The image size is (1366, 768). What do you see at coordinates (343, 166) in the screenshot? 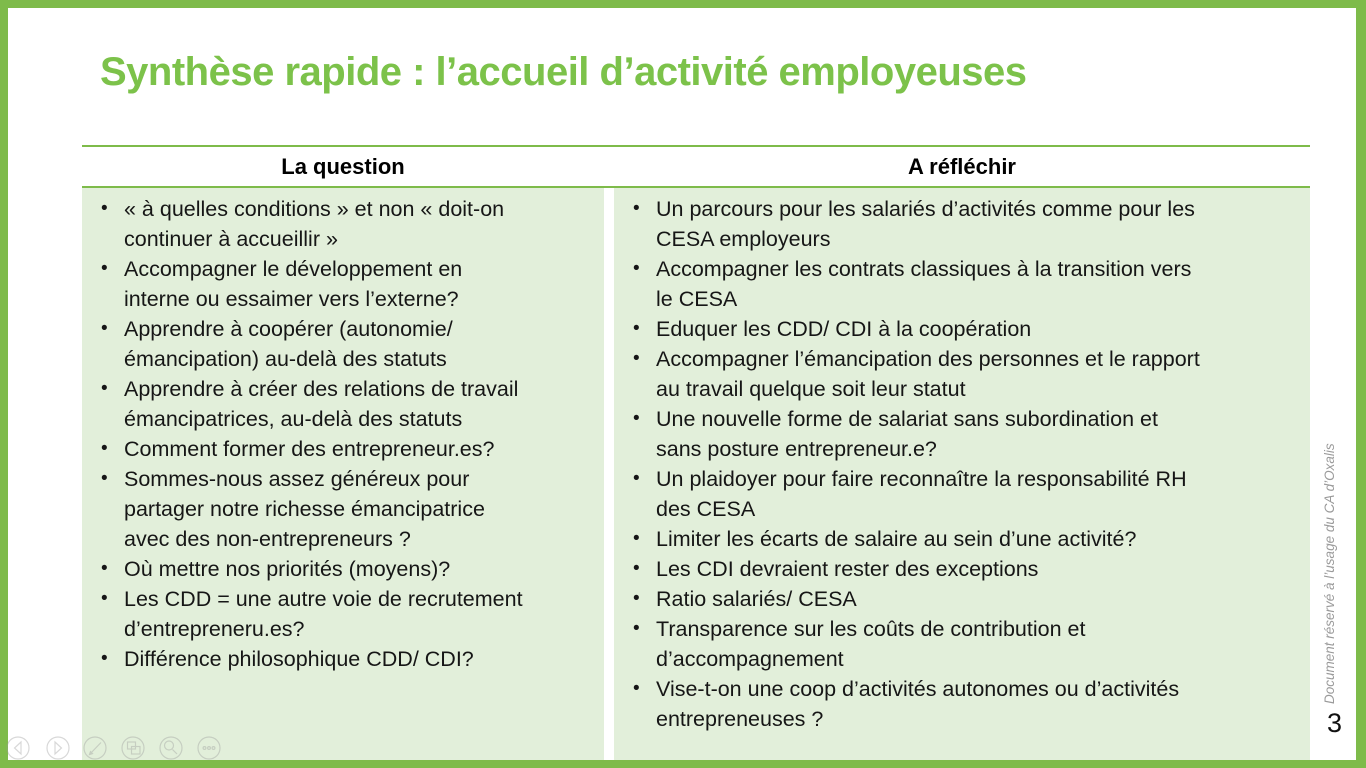
I see `column-header-question: La question` at bounding box center [343, 166].